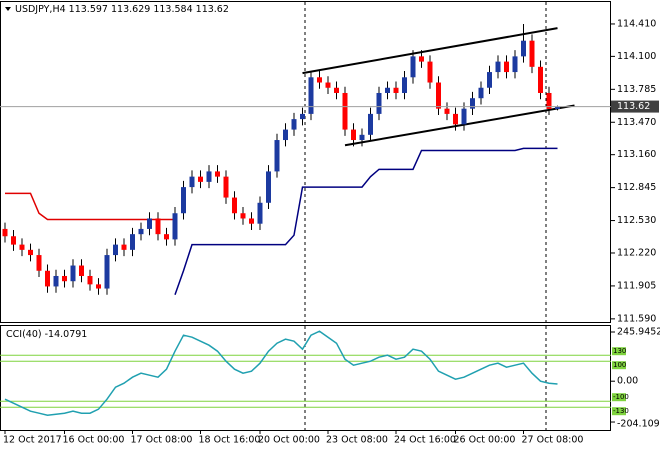 This screenshot has height=450, width=660. I want to click on current-price-box, so click(635, 106).